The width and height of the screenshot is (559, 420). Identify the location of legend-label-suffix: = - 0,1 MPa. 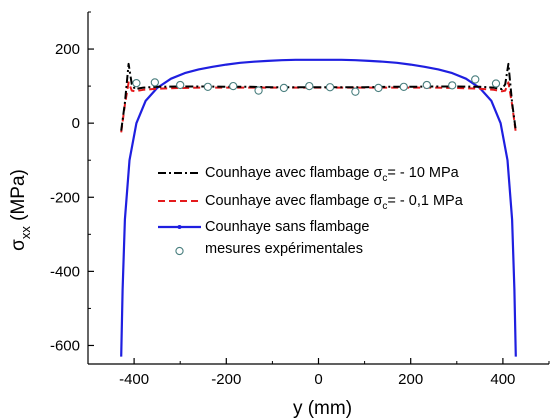
(425, 201).